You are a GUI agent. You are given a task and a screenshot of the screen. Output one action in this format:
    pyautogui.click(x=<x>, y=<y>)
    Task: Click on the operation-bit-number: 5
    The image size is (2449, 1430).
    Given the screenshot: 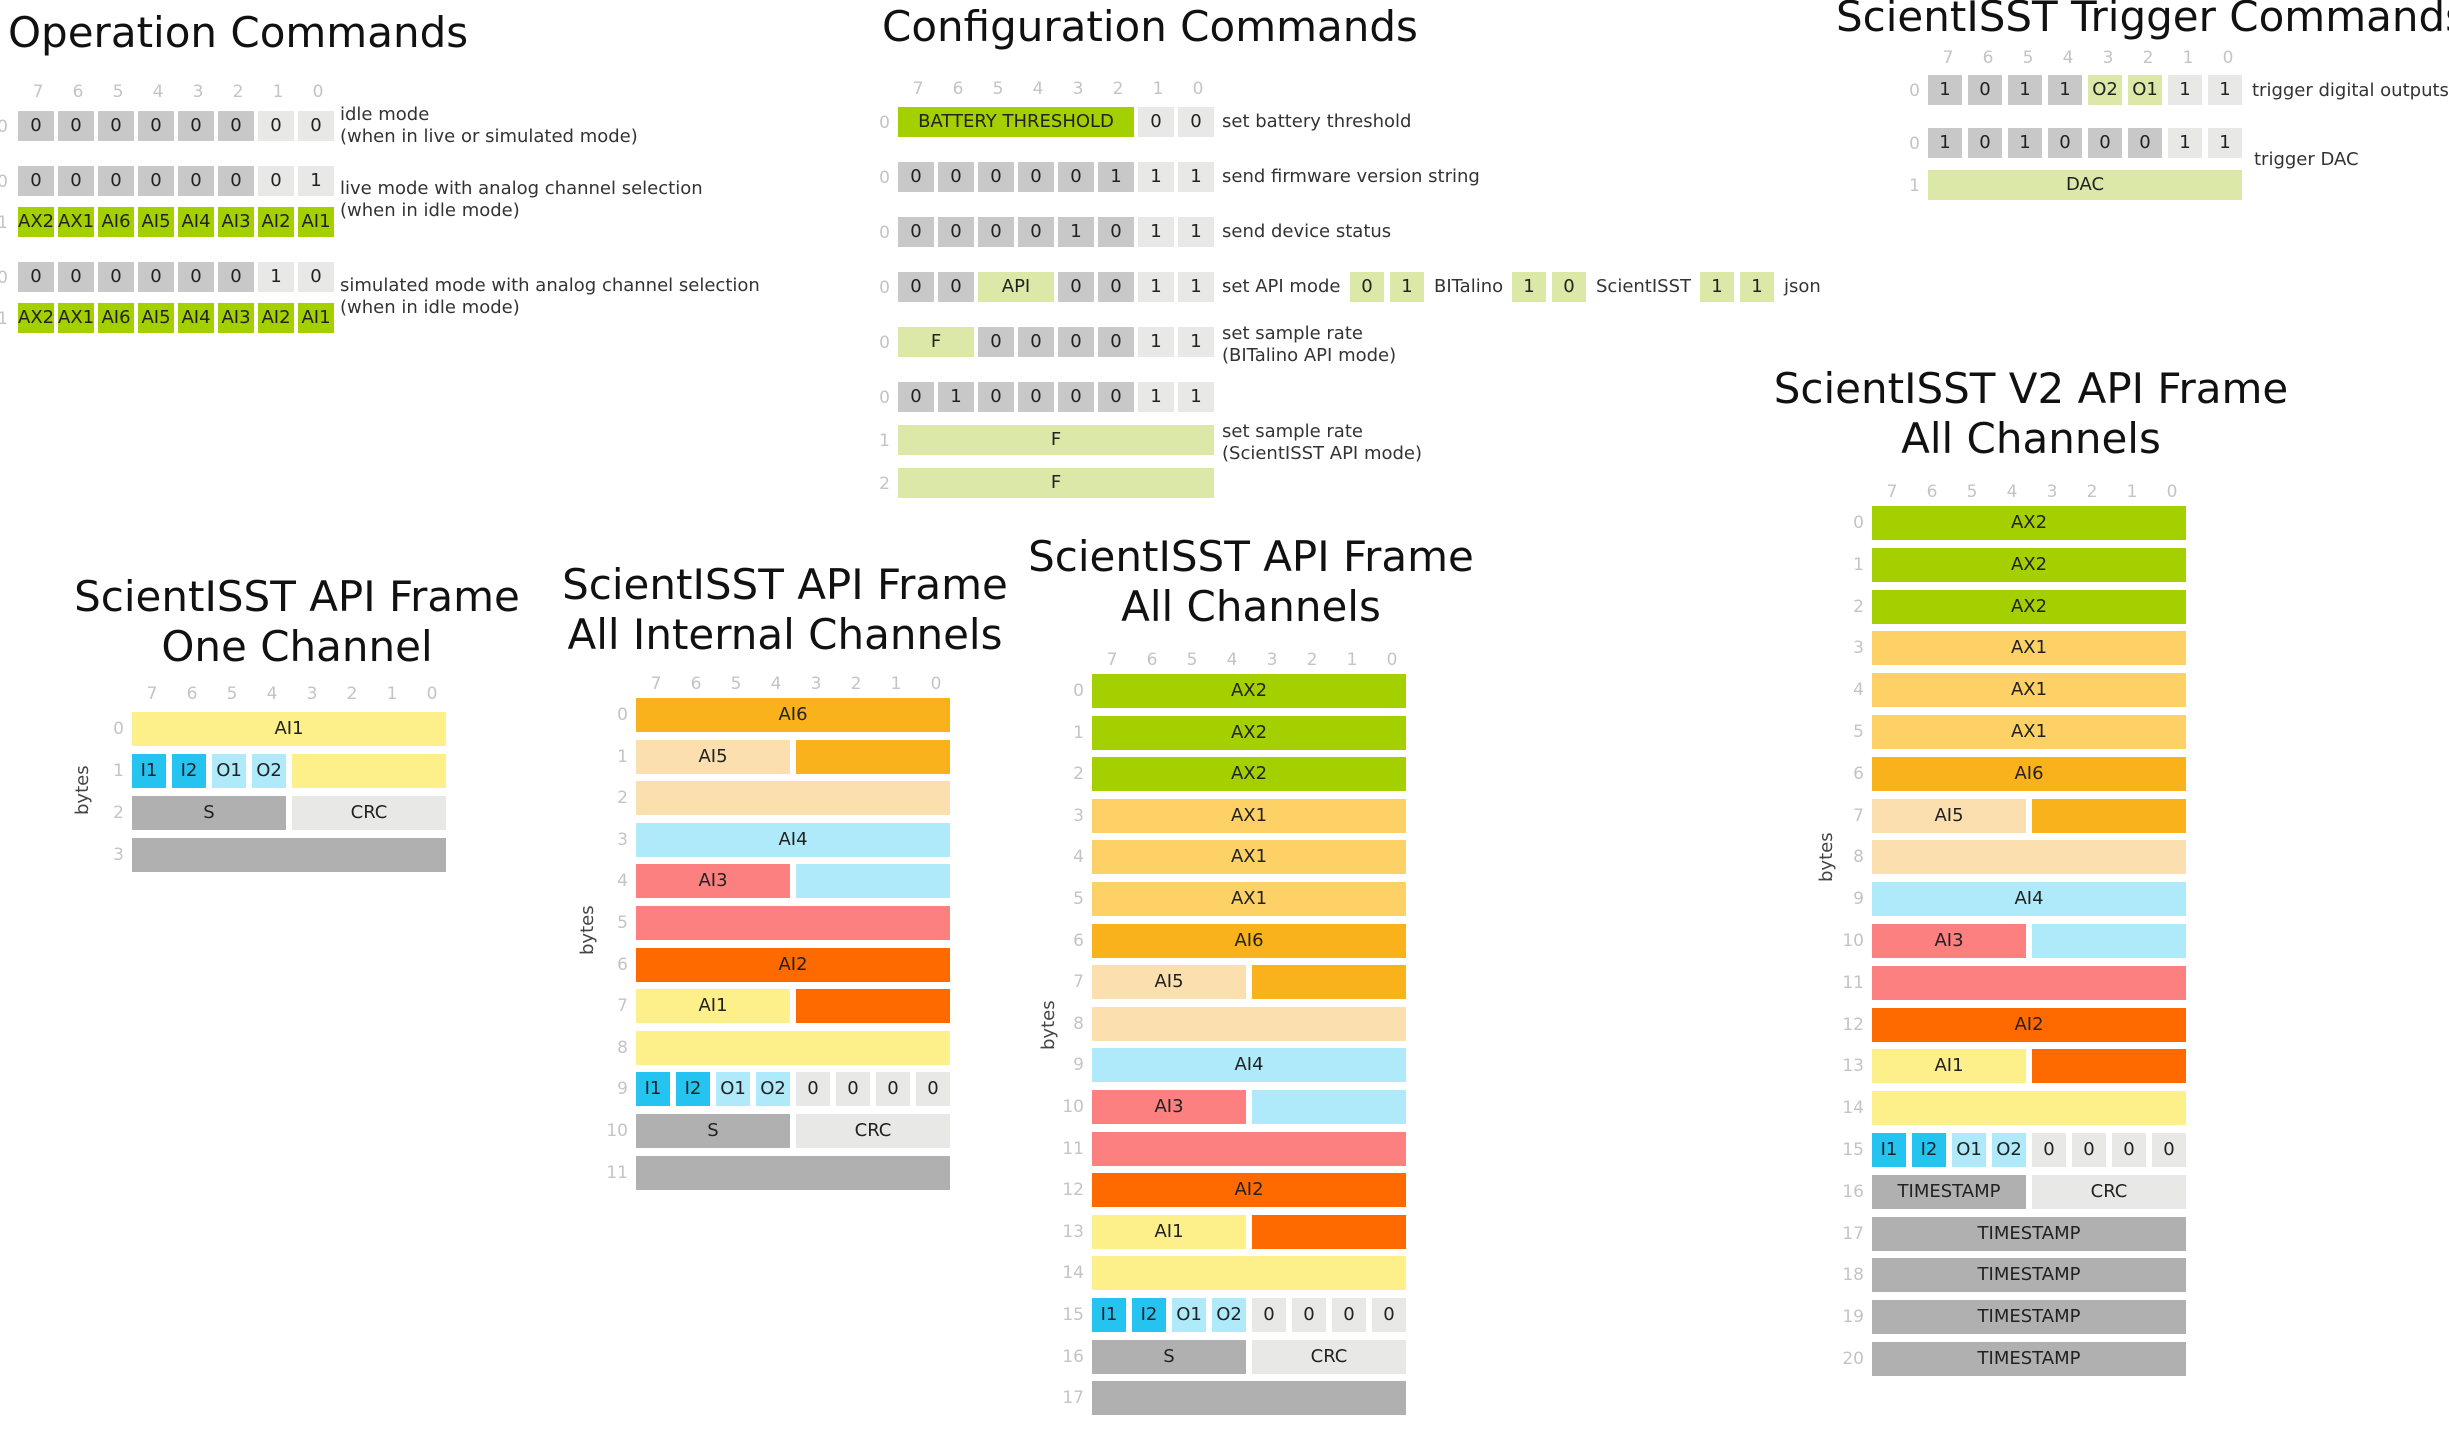 What is the action you would take?
    pyautogui.click(x=118, y=92)
    